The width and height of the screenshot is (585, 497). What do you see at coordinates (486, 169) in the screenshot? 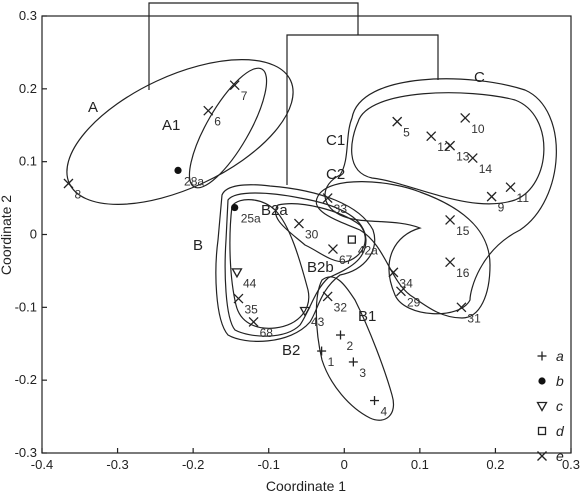
I see `point-label: 14` at bounding box center [486, 169].